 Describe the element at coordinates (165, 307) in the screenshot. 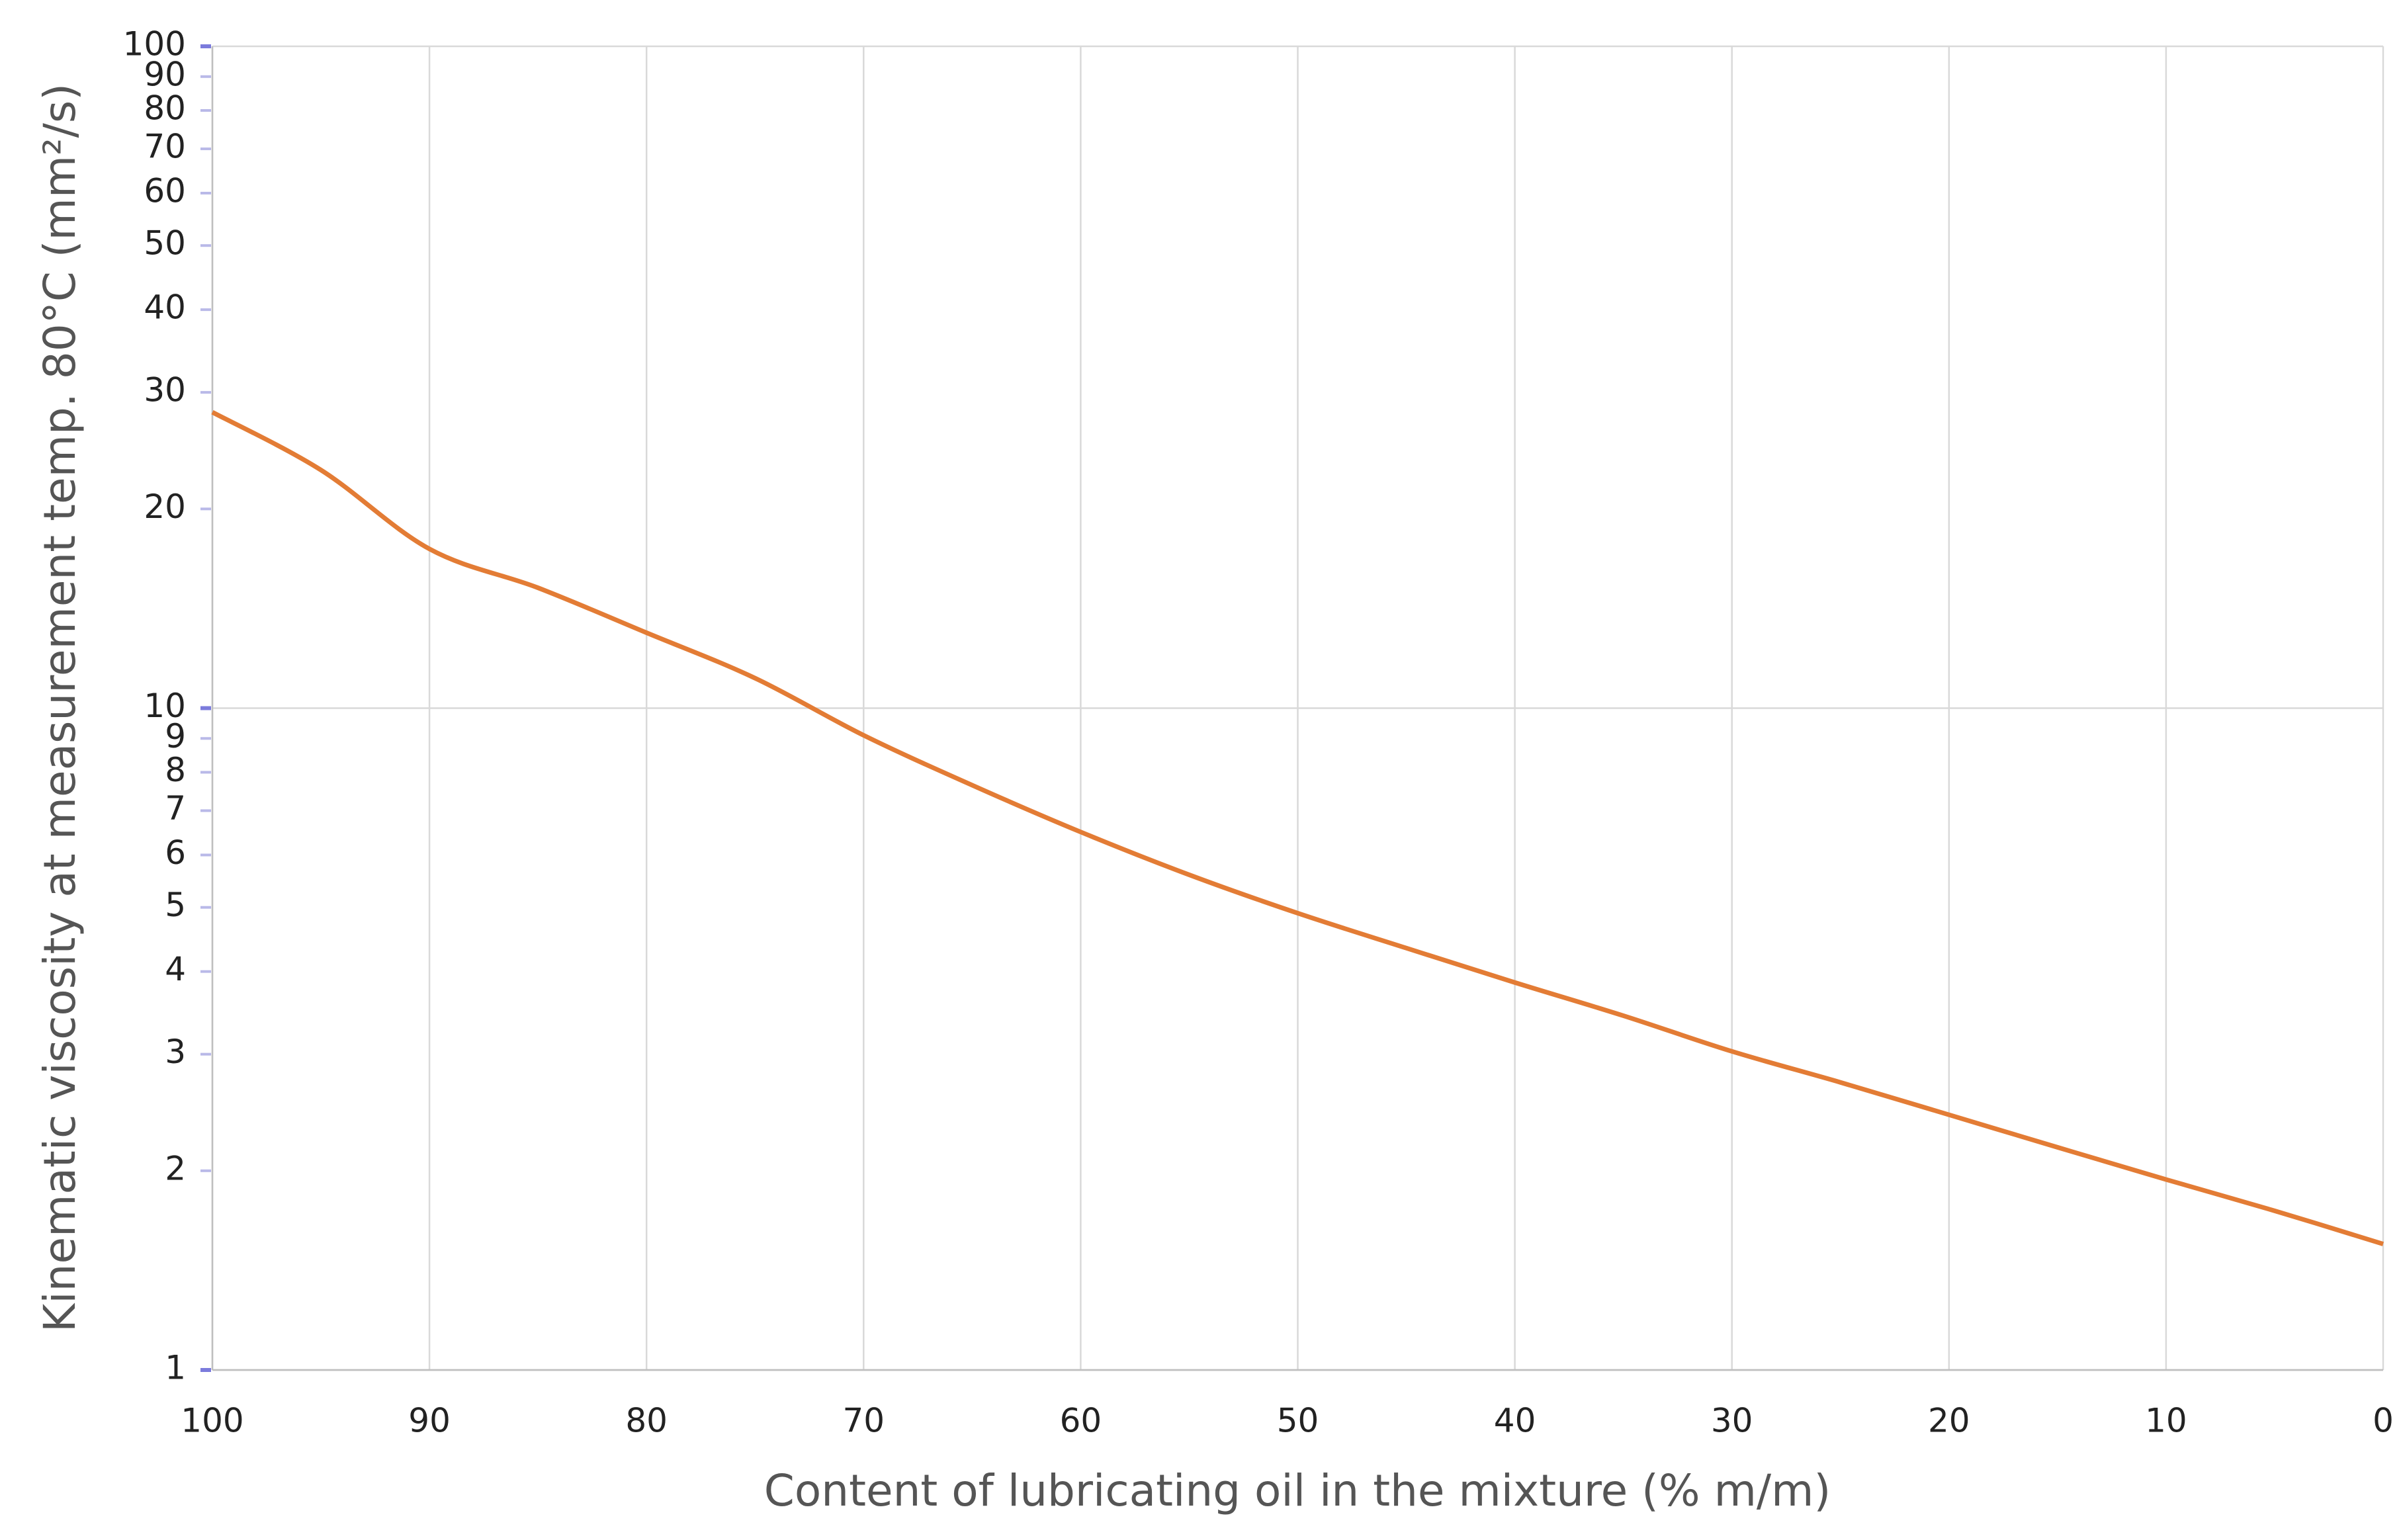

I see `y-tick-label: 40` at that location.